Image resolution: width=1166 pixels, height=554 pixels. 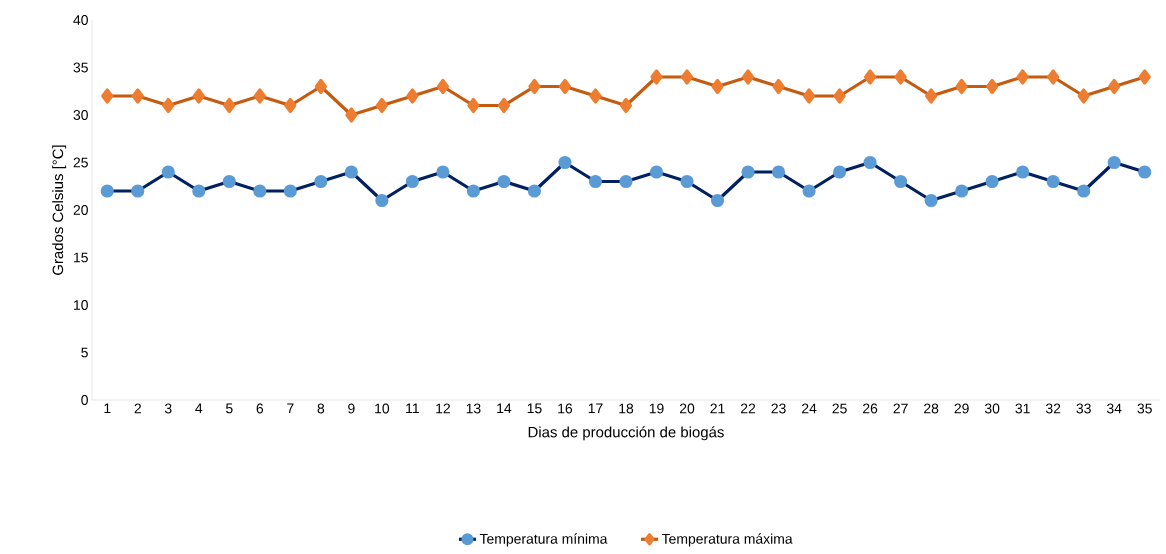 What do you see at coordinates (107, 408) in the screenshot?
I see `x-tick-label: 1` at bounding box center [107, 408].